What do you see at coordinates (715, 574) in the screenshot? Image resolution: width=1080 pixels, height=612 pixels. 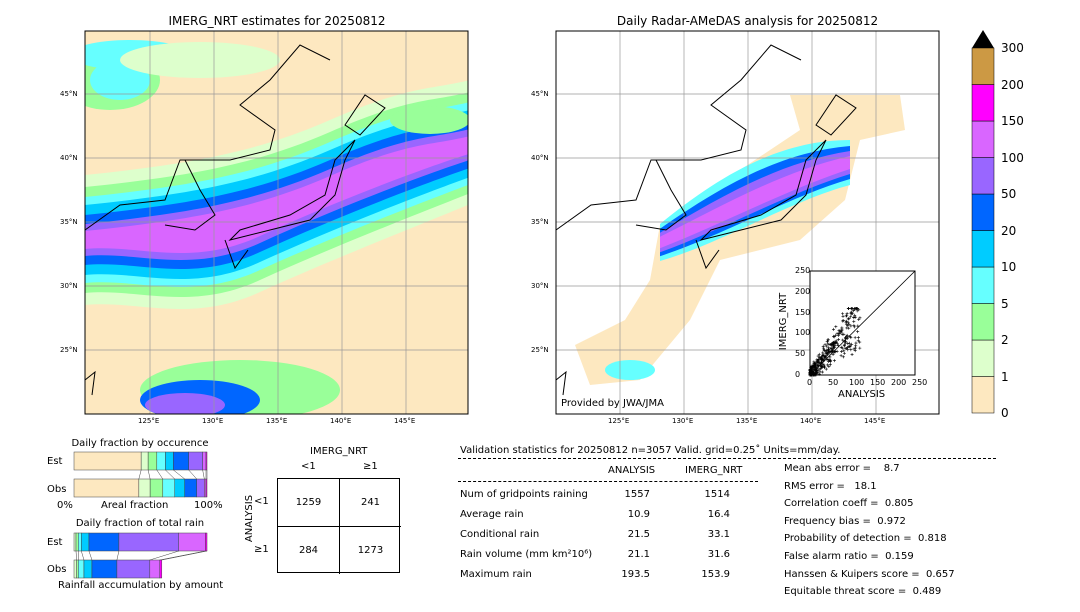 I see `stat-imerg-value: 153.9` at bounding box center [715, 574].